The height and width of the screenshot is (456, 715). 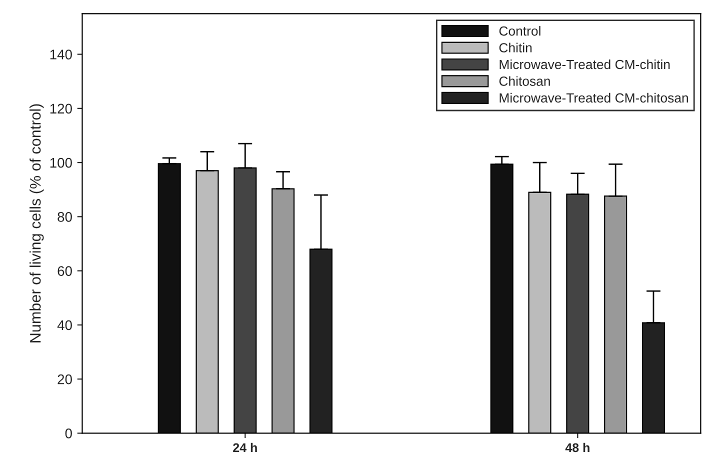 What do you see at coordinates (65, 217) in the screenshot?
I see `y-tick-label: 80` at bounding box center [65, 217].